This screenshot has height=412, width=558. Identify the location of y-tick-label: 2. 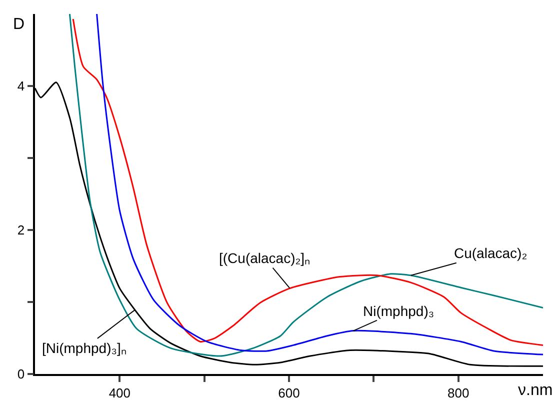
(21, 230).